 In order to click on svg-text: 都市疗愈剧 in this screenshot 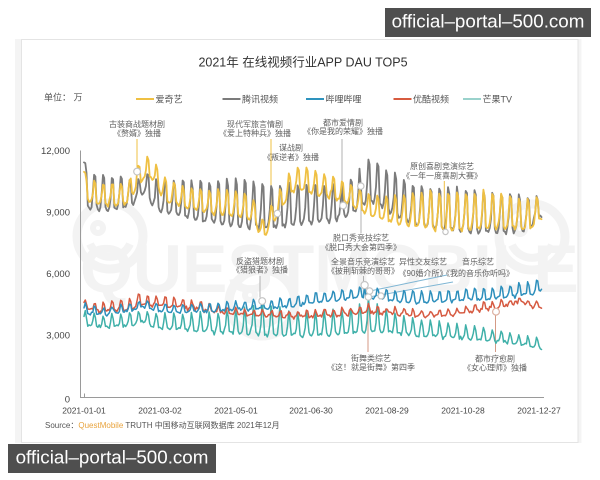, I will do `click(495, 358)`.